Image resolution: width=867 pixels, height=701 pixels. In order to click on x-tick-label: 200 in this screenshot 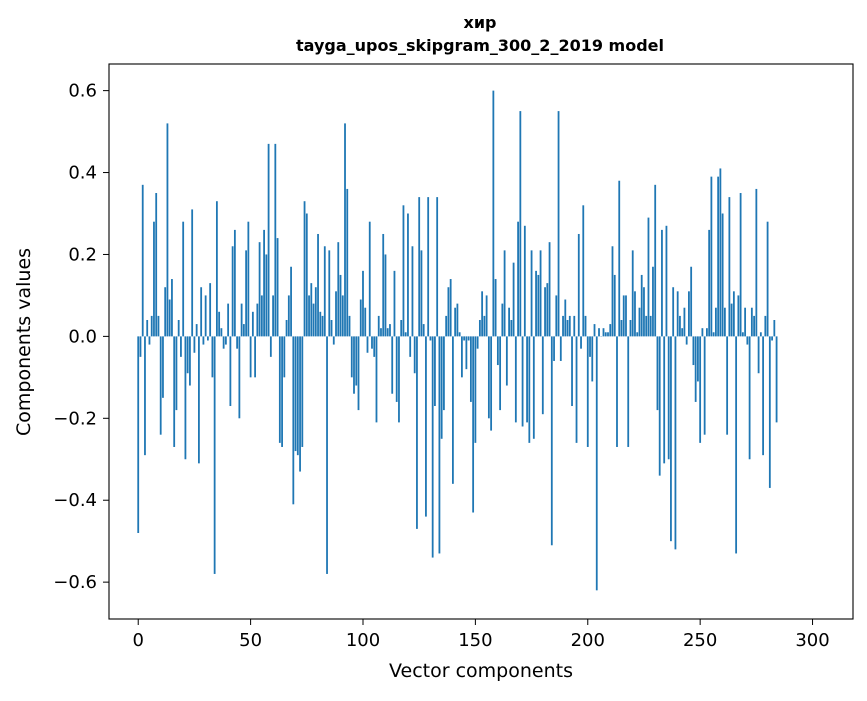, I will do `click(588, 640)`.